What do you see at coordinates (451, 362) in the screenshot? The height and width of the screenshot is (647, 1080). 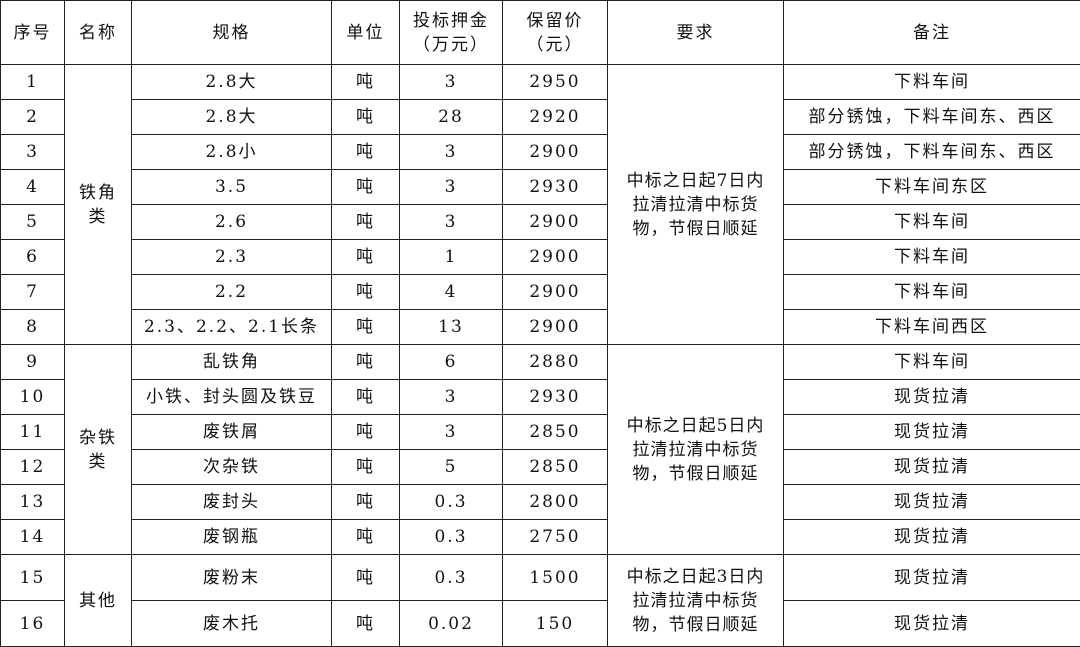 I see `deposit-cell: 6` at bounding box center [451, 362].